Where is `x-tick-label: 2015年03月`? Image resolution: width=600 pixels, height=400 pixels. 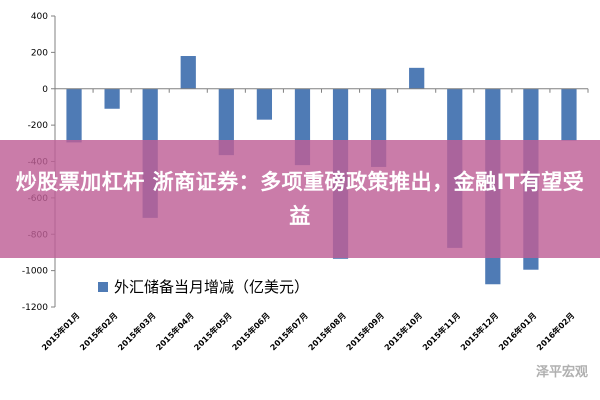
x-tick-label: 2015年03月 is located at coordinates (137, 331).